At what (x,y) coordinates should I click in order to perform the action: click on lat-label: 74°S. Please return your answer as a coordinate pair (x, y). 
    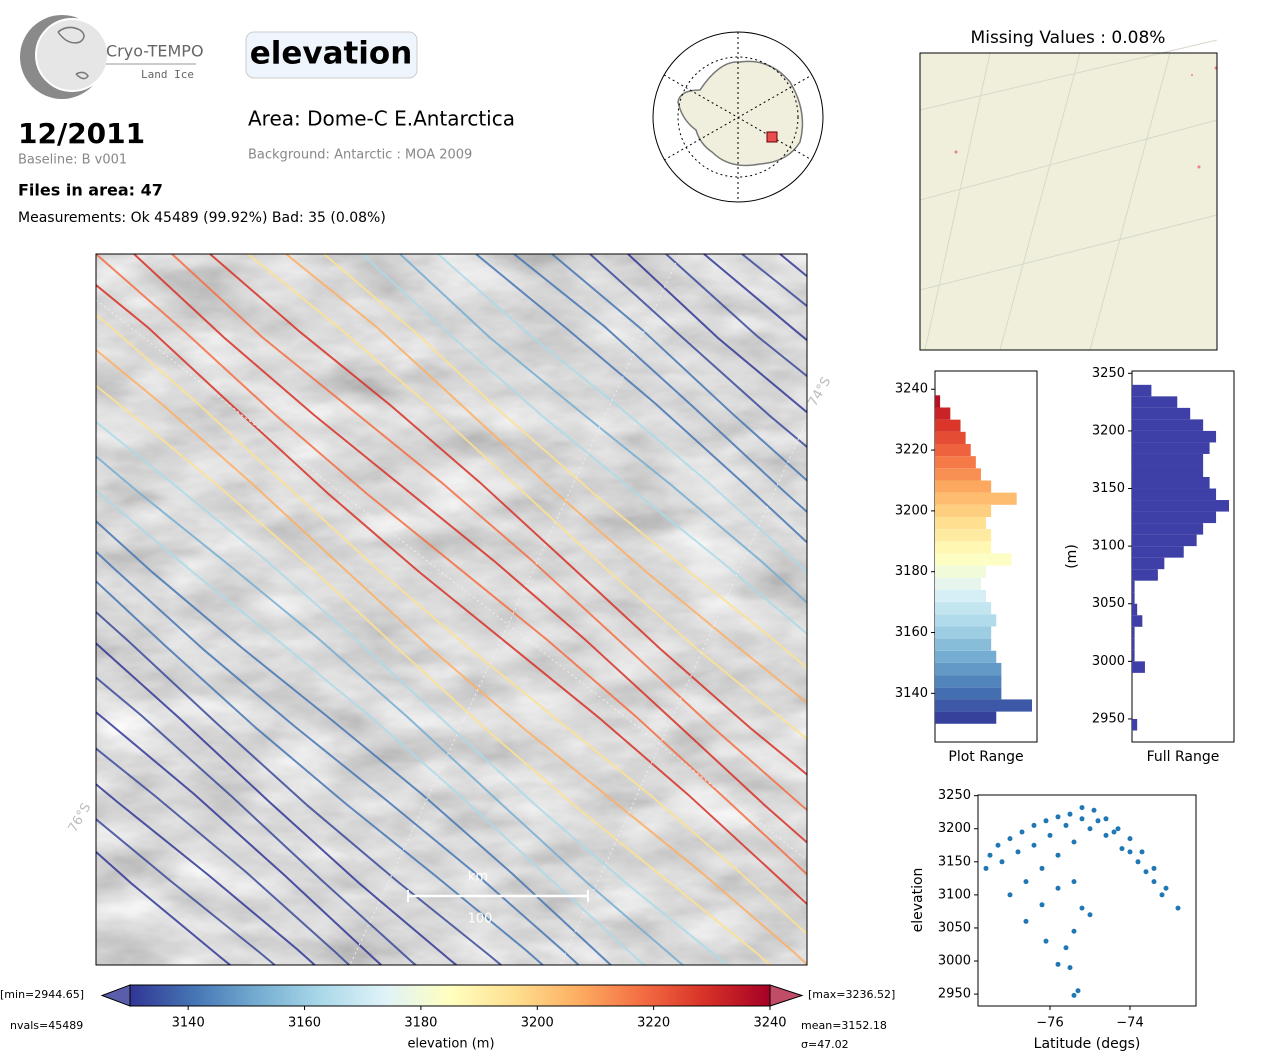
    Looking at the image, I should click on (820, 392).